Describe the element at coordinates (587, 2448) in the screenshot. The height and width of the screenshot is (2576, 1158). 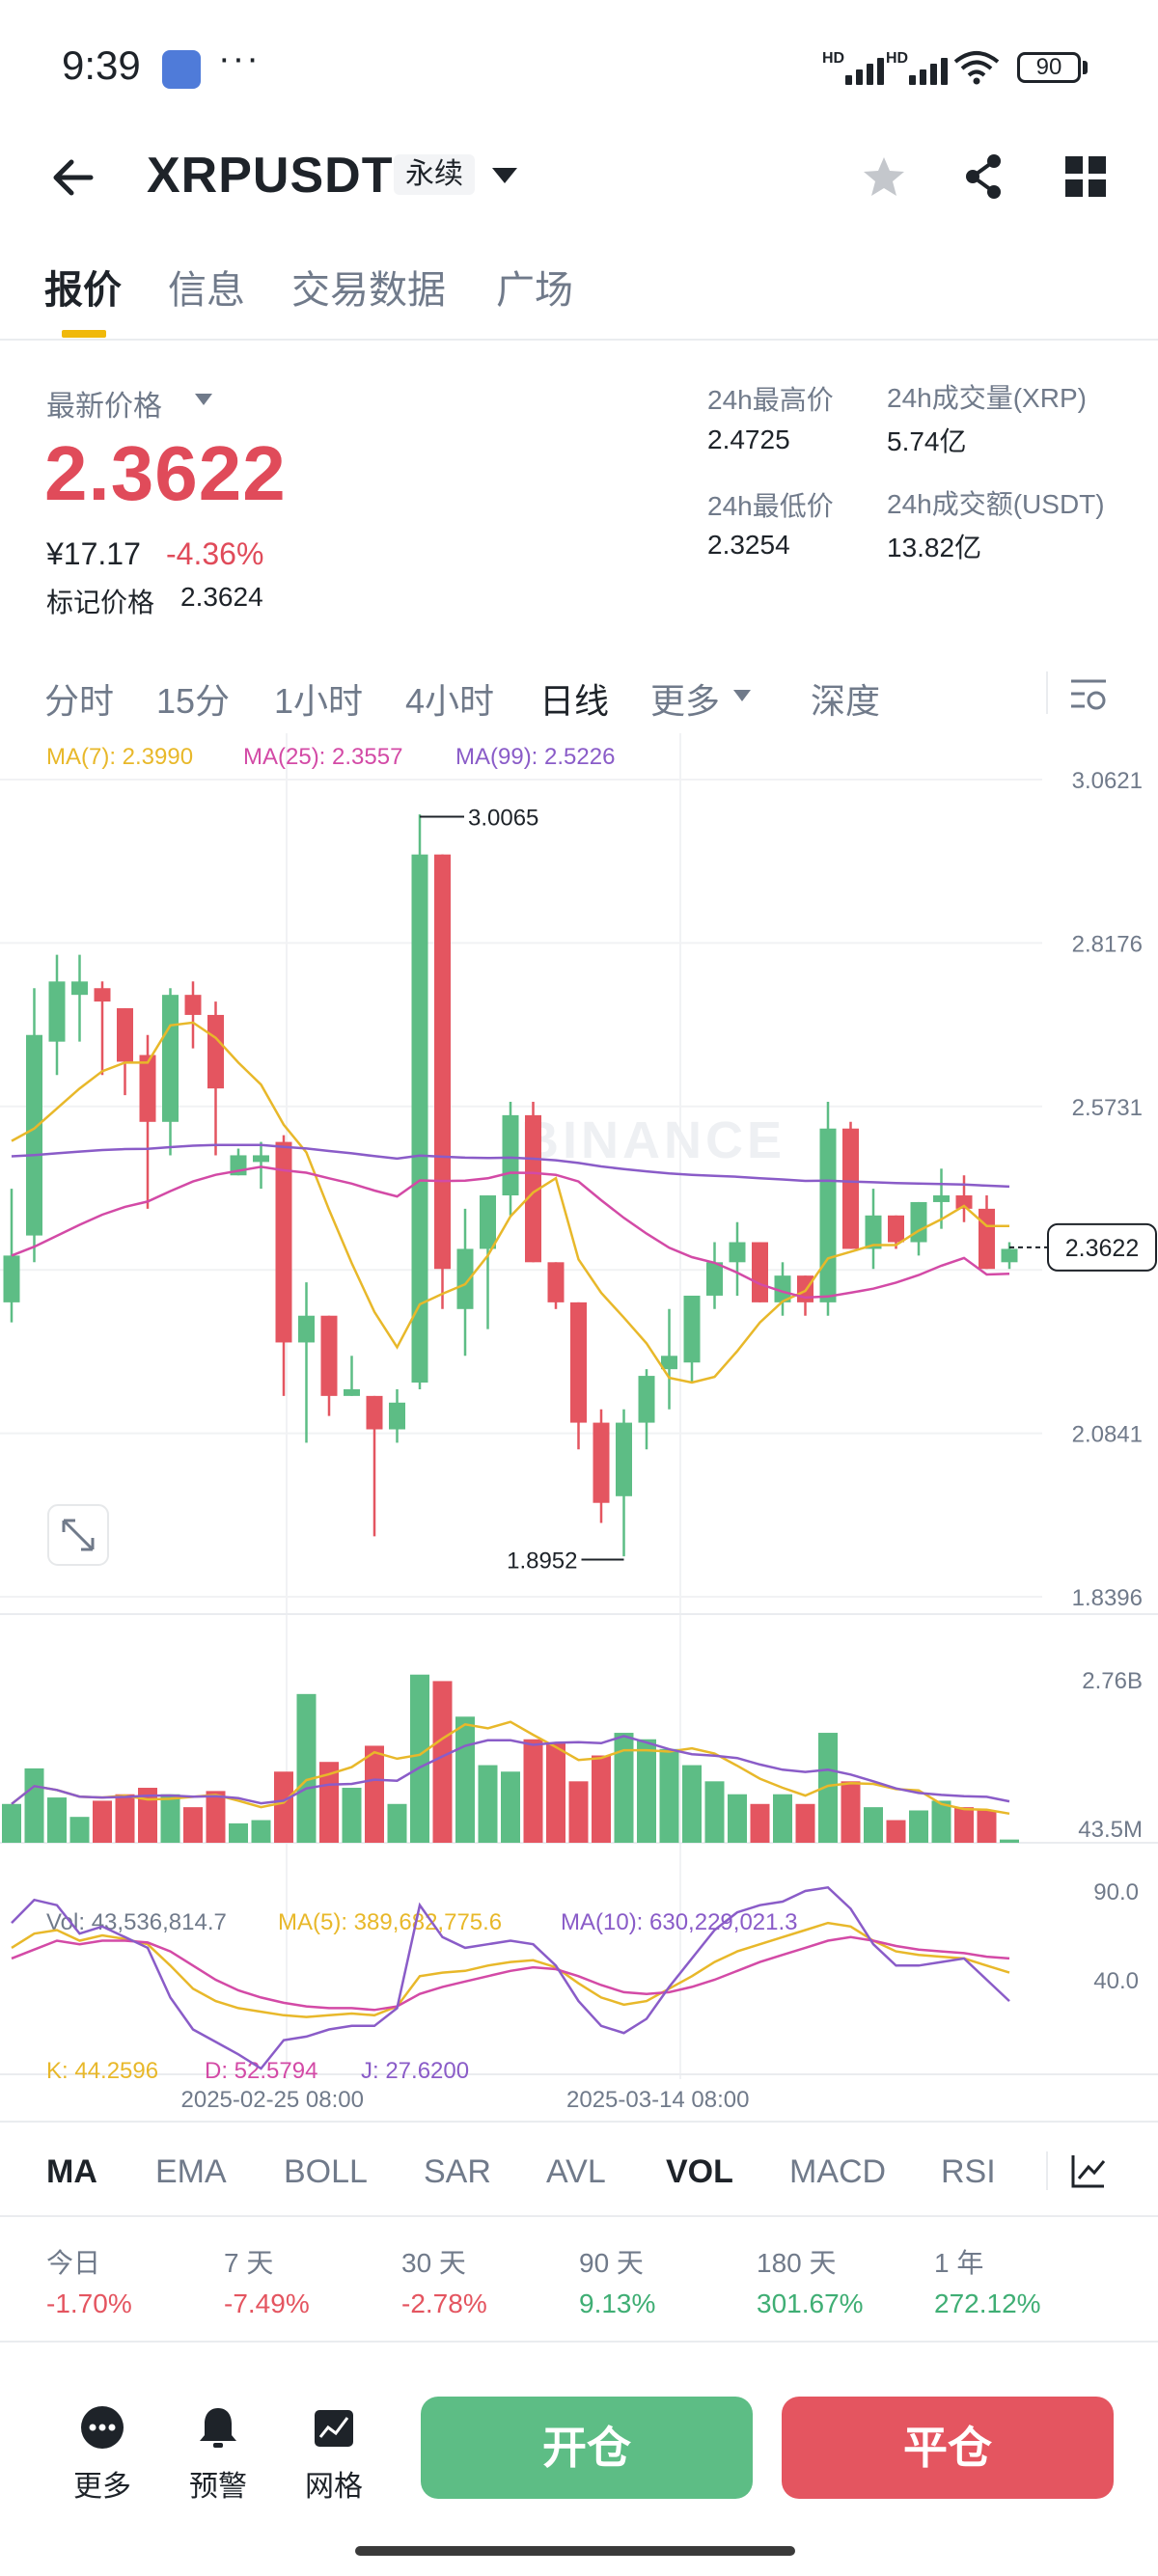
I see `open-position-button: 开仓` at that location.